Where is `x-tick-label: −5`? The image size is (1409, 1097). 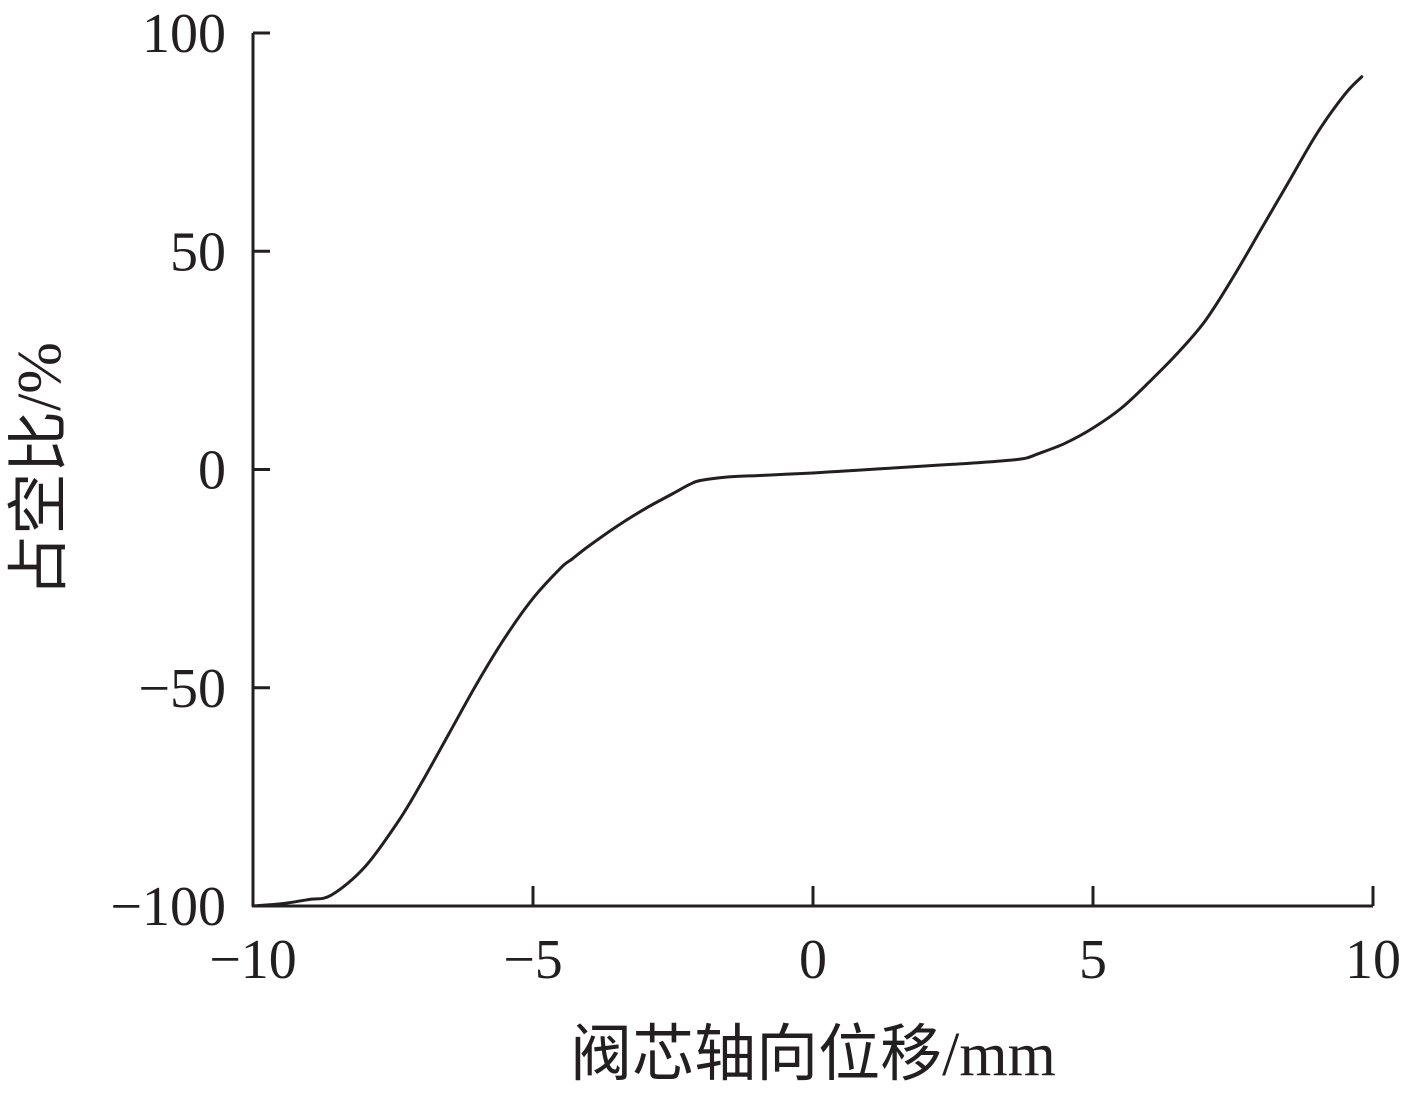 x-tick-label: −5 is located at coordinates (533, 960).